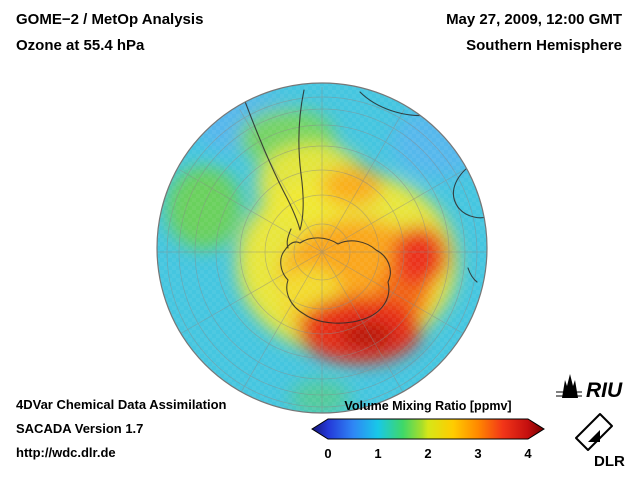  I want to click on url-label: http://wdc.dlr.de, so click(66, 452).